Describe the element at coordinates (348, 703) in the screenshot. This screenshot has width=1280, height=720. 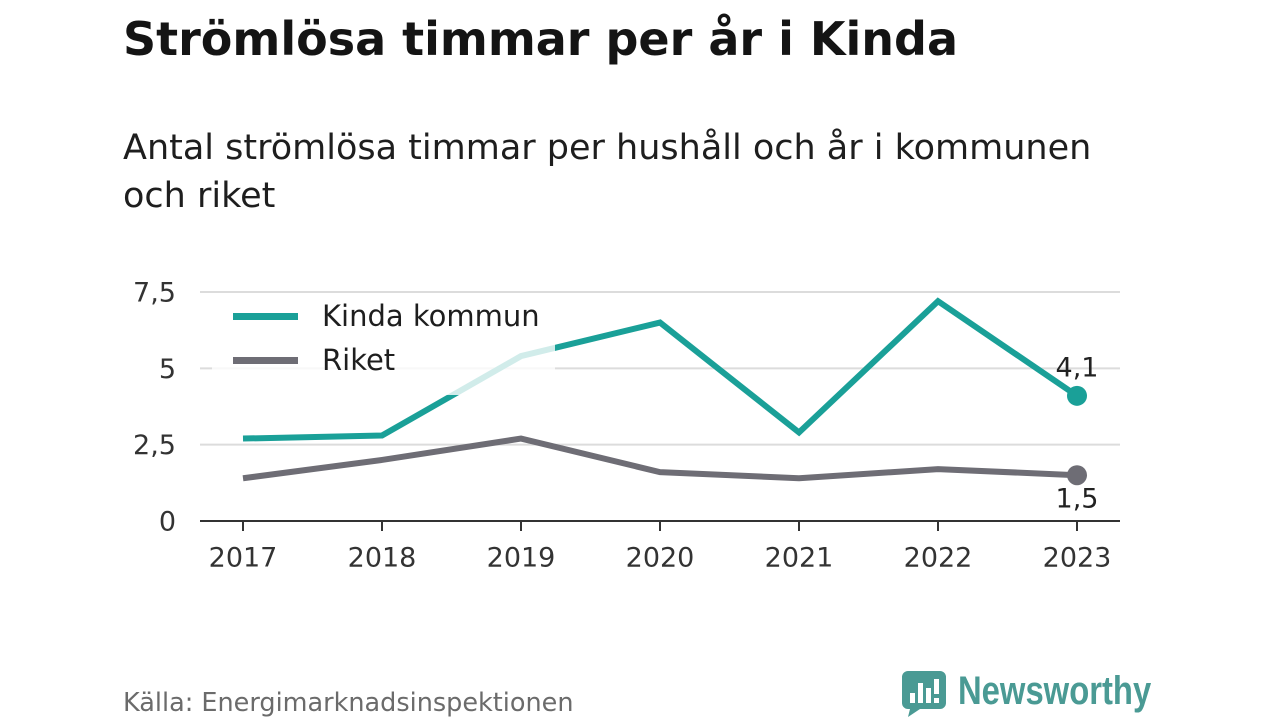
I see `source-note: Källa: Energimarknadsinspektionen` at that location.